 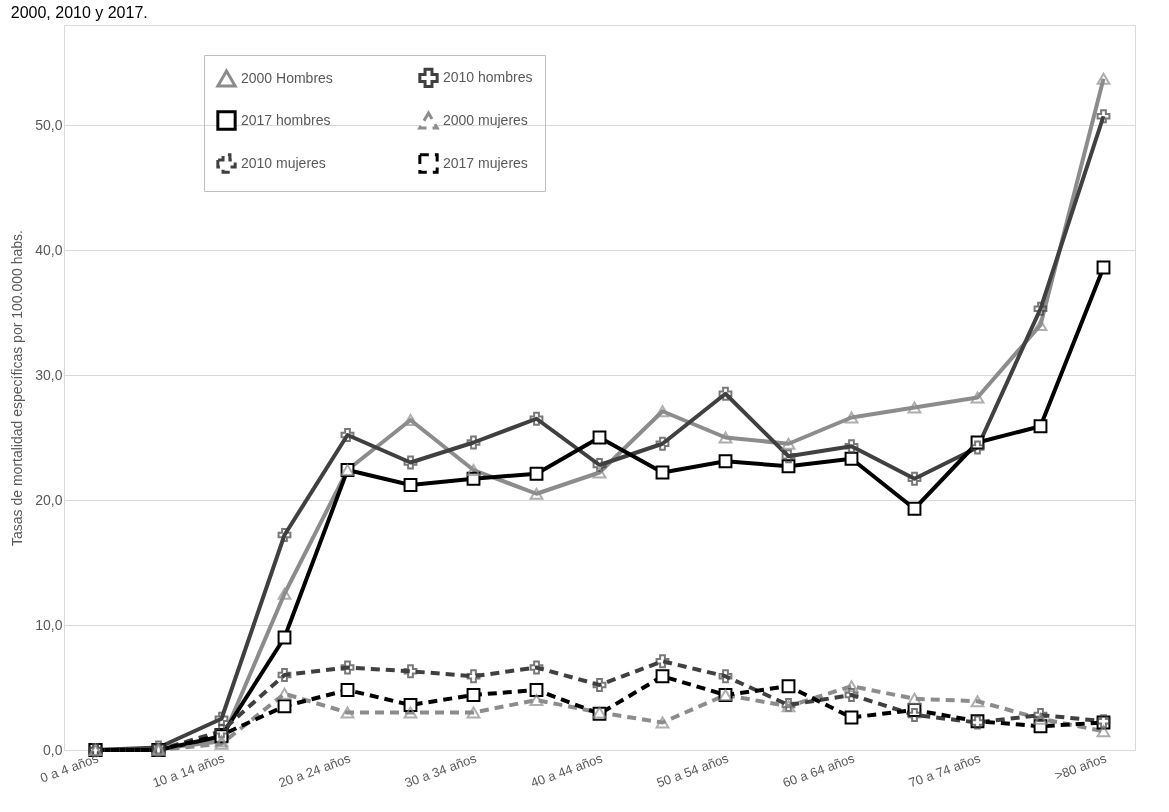 I want to click on x-tick-label: 60 a 64 años, so click(x=818, y=770).